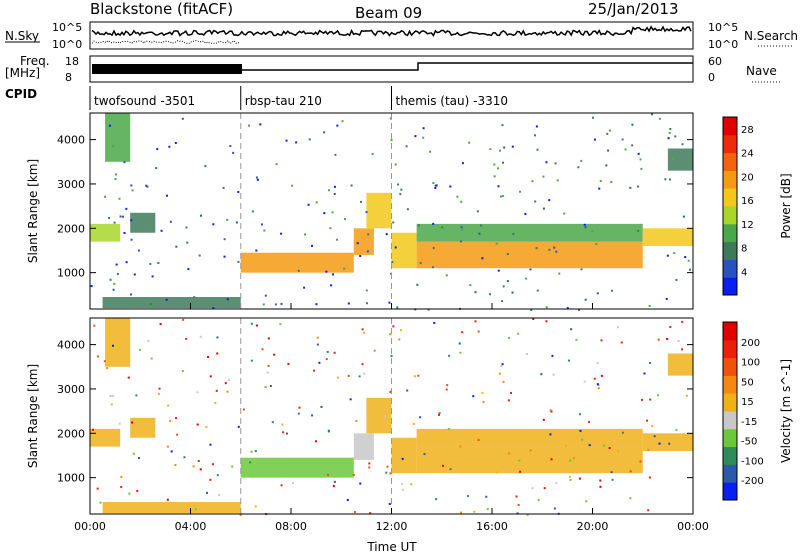 Image resolution: width=800 pixels, height=554 pixels. I want to click on colorbar-tick-label: 20, so click(747, 177).